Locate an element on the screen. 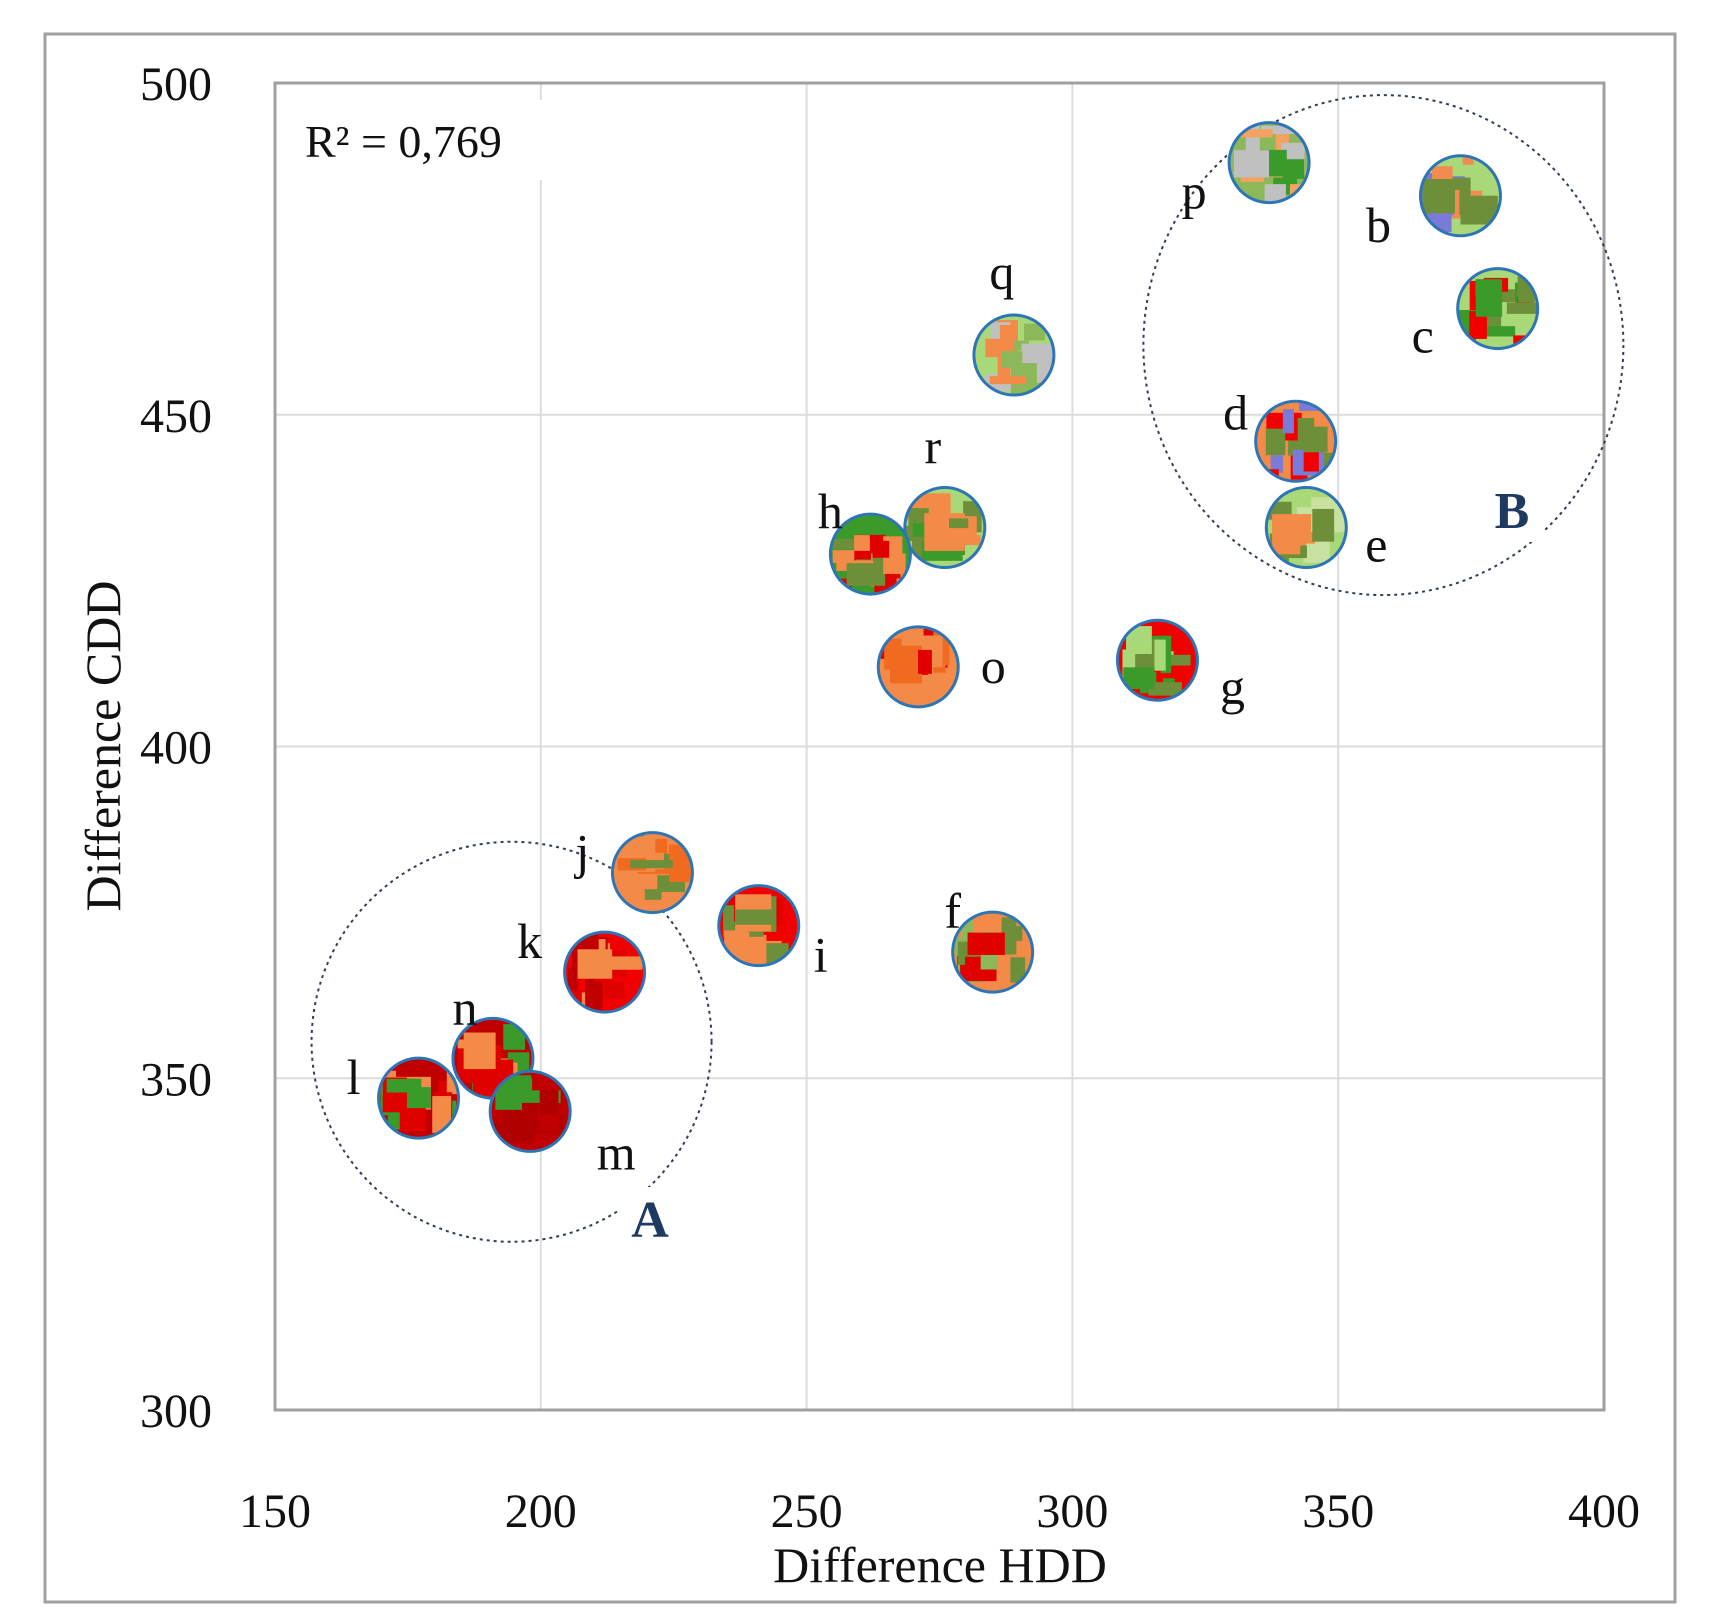 The height and width of the screenshot is (1618, 1718). data-point-k: k is located at coordinates (582, 963).